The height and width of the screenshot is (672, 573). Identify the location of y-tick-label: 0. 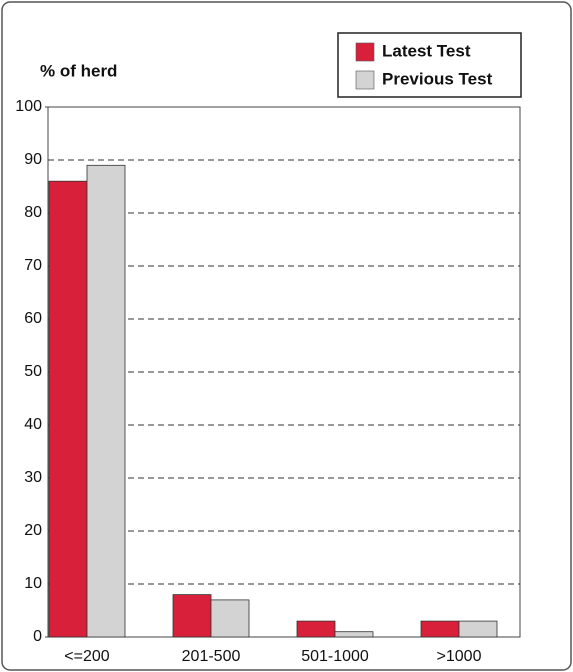
(37, 636).